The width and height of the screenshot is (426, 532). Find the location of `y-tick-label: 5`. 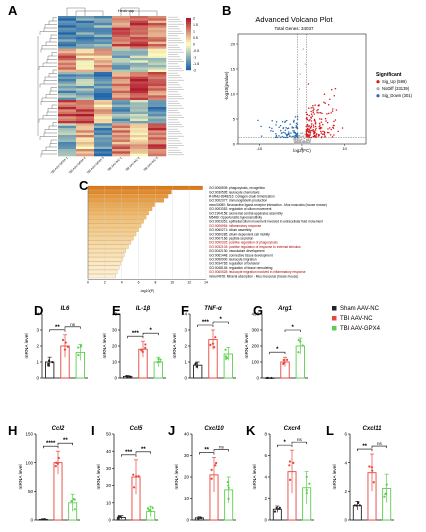

y-tick-label: 5 is located at coordinates (234, 118).